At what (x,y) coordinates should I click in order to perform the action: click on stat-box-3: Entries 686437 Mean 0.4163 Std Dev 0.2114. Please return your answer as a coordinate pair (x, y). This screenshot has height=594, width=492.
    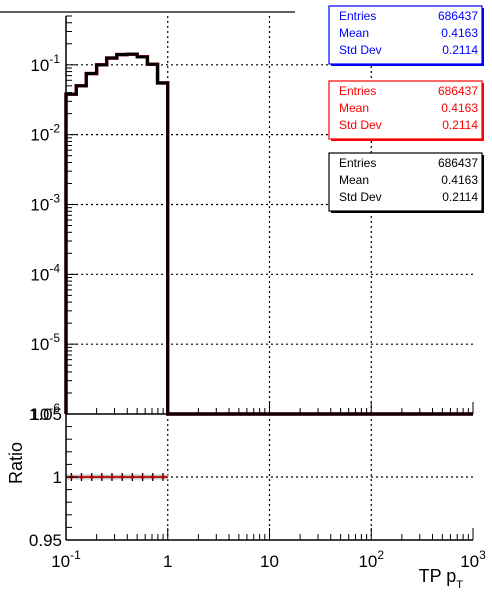
    Looking at the image, I should click on (406, 182).